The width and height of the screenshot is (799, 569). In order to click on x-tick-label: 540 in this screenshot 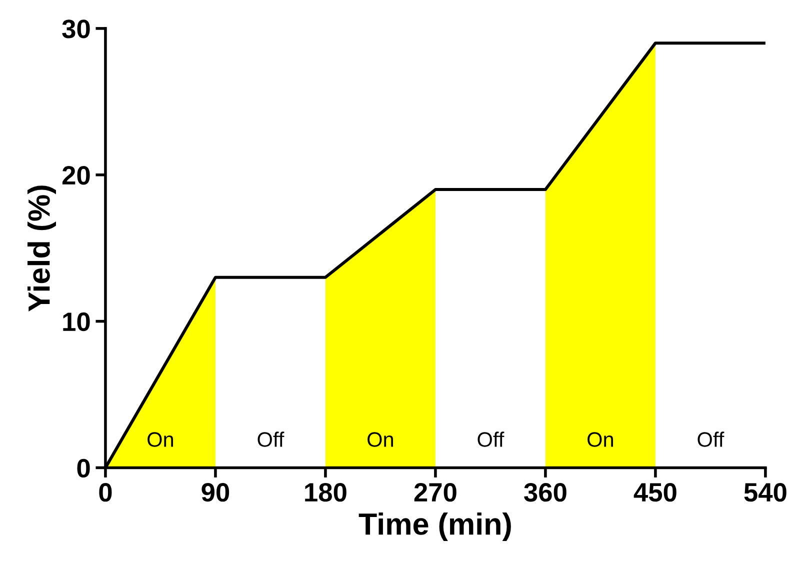, I will do `click(765, 492)`.